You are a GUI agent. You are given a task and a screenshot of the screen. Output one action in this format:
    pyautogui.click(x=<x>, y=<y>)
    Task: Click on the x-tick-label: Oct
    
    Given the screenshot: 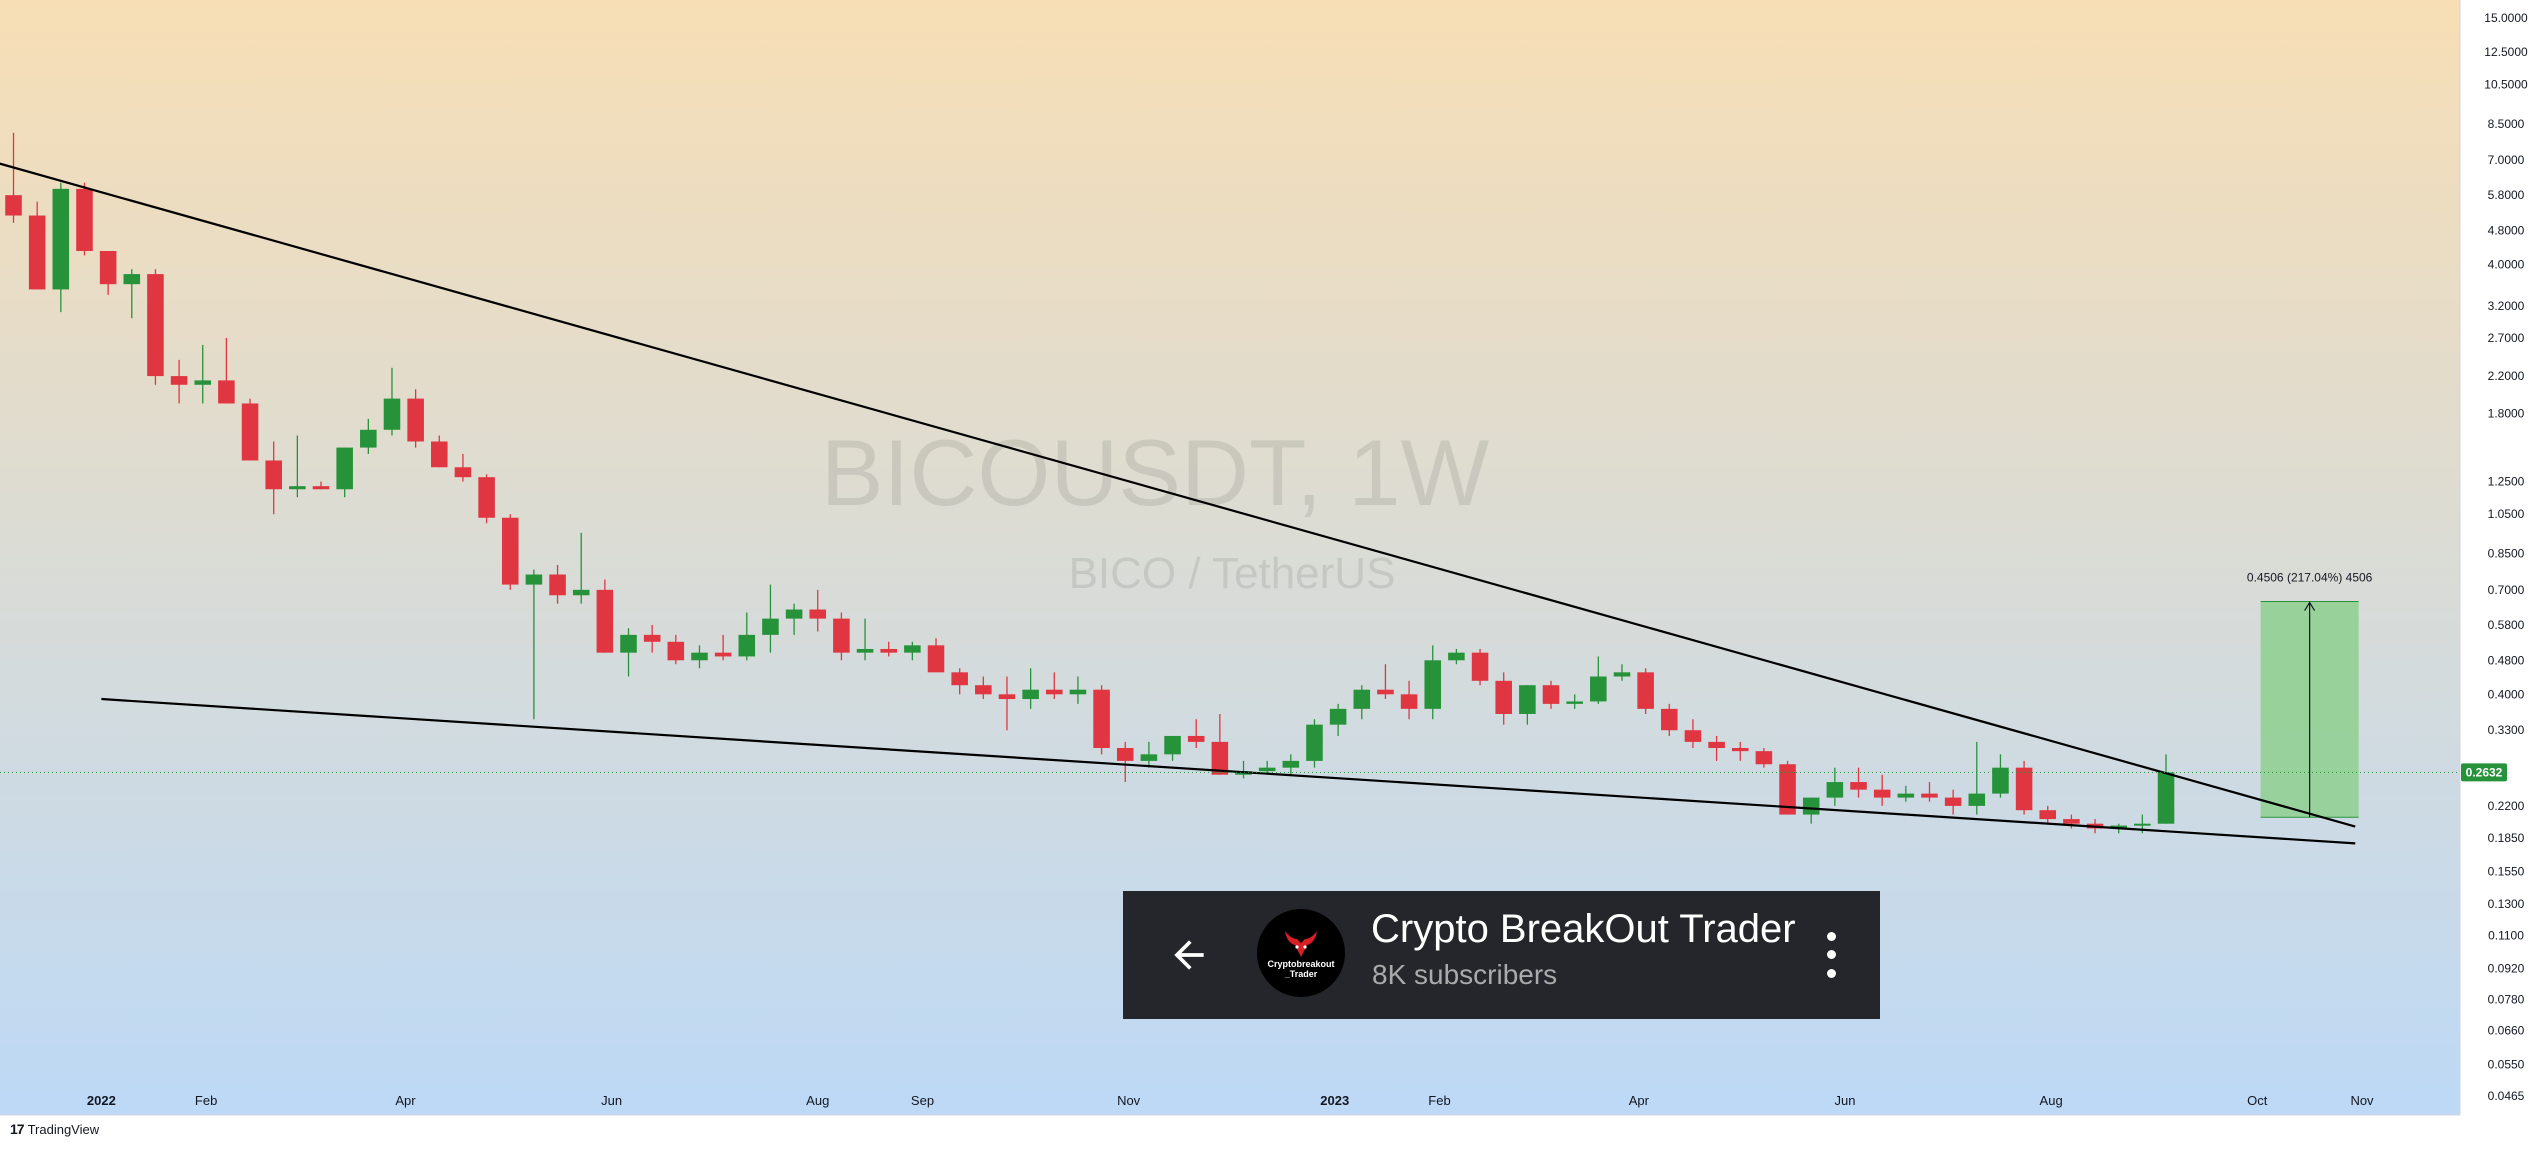 What is the action you would take?
    pyautogui.click(x=2257, y=1100)
    